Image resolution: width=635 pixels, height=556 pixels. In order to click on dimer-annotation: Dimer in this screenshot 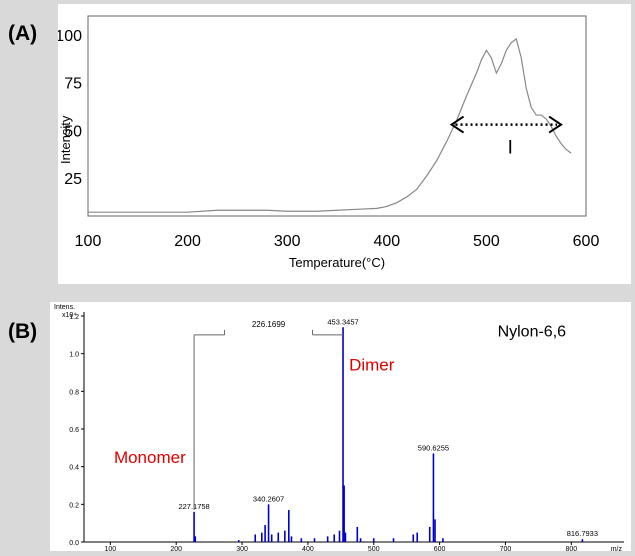, I will do `click(372, 365)`.